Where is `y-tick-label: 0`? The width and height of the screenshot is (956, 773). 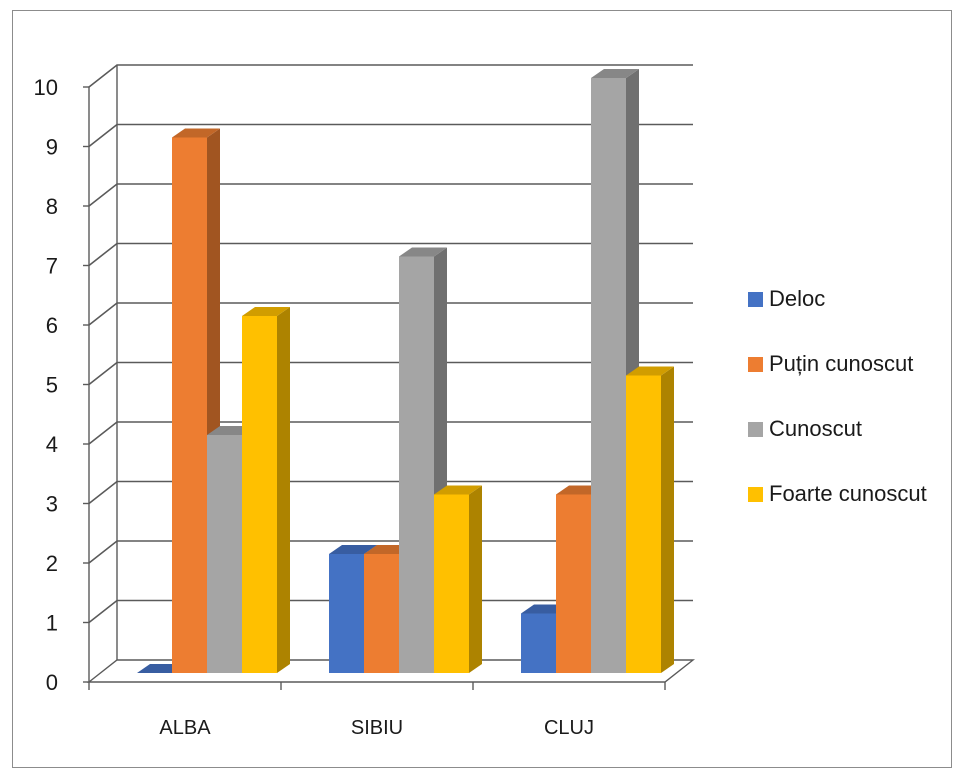
y-tick-label: 0 is located at coordinates (52, 682).